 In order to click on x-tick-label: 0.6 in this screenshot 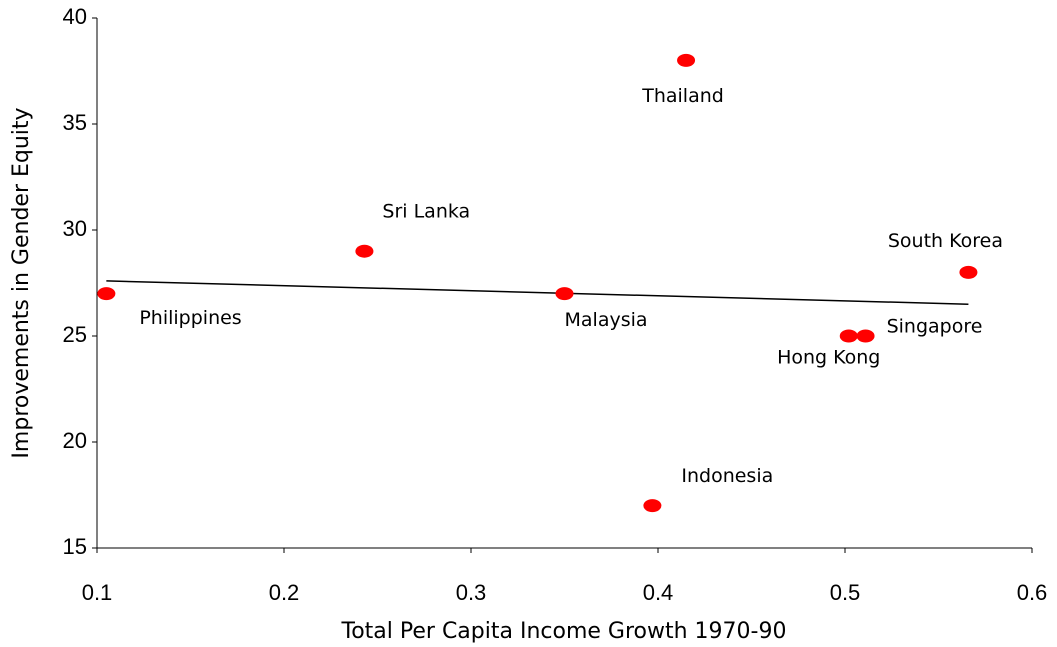, I will do `click(1032, 592)`.